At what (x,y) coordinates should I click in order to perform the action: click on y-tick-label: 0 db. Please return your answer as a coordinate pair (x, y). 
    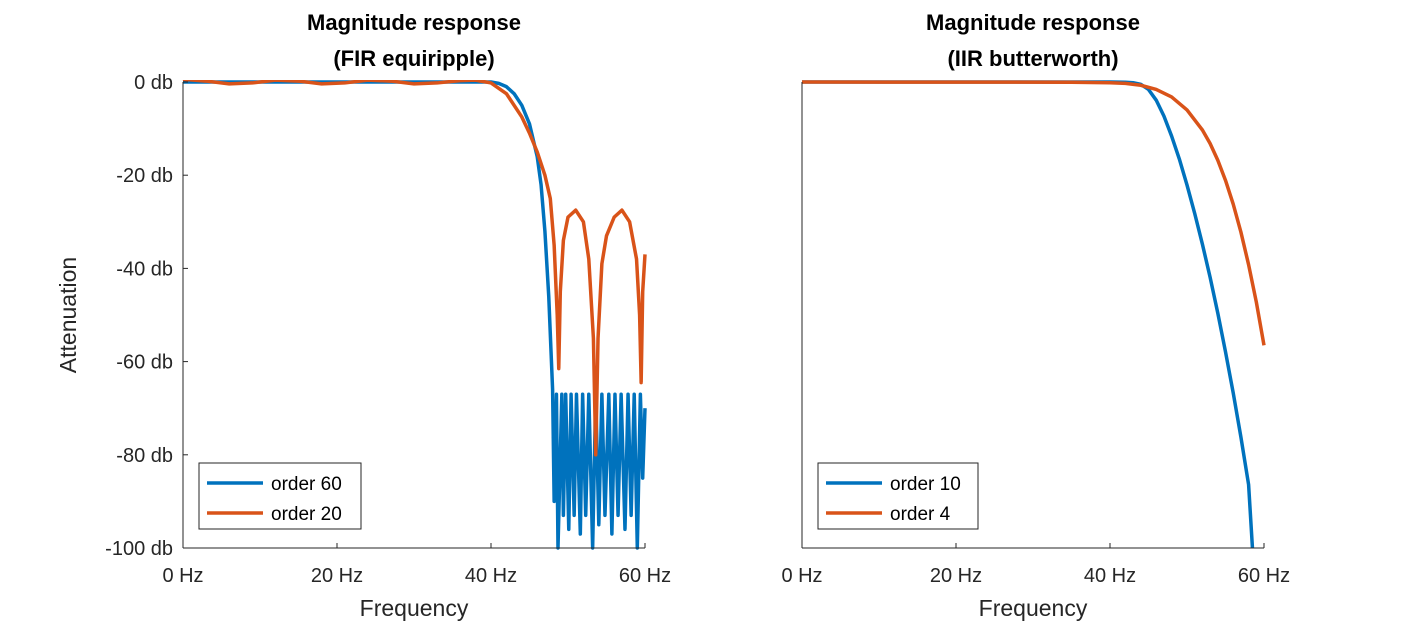
    Looking at the image, I should click on (153, 83).